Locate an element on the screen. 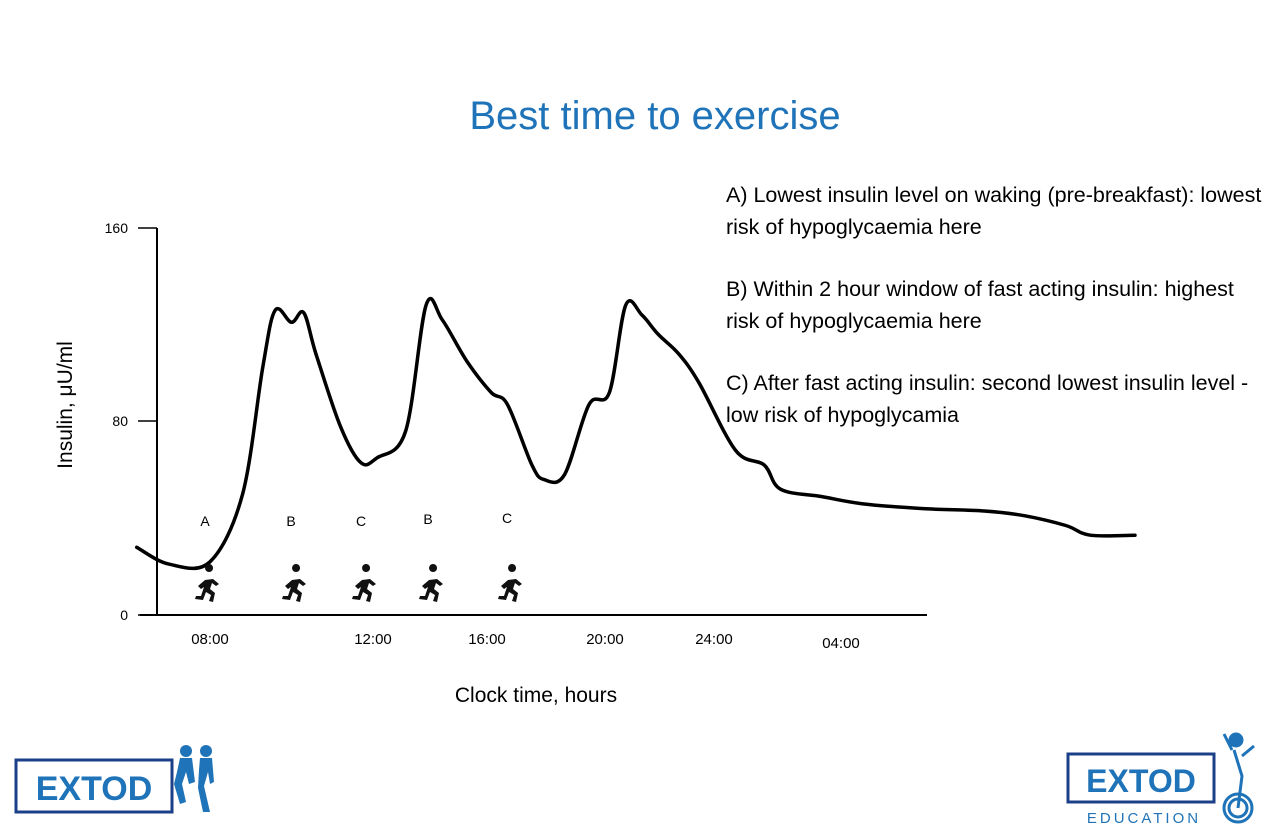 This screenshot has height=832, width=1280. exercise-markers: A B C B C is located at coordinates (356, 519).